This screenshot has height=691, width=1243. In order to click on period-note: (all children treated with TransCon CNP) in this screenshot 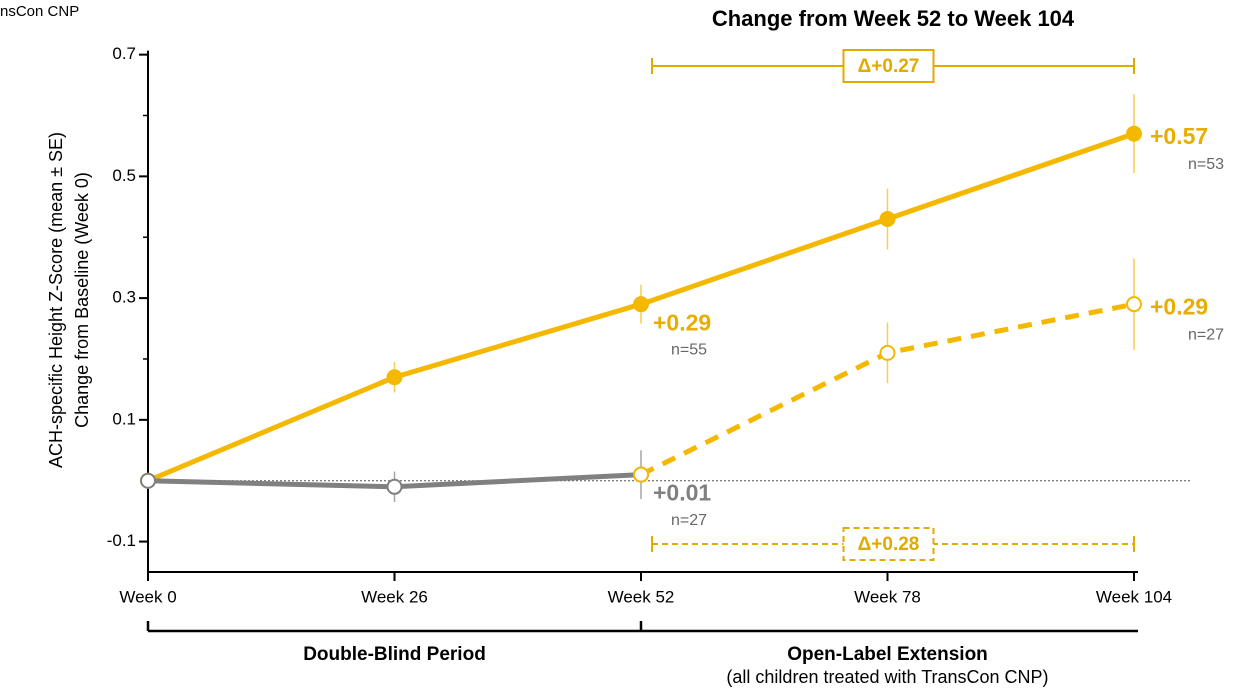, I will do `click(887, 677)`.